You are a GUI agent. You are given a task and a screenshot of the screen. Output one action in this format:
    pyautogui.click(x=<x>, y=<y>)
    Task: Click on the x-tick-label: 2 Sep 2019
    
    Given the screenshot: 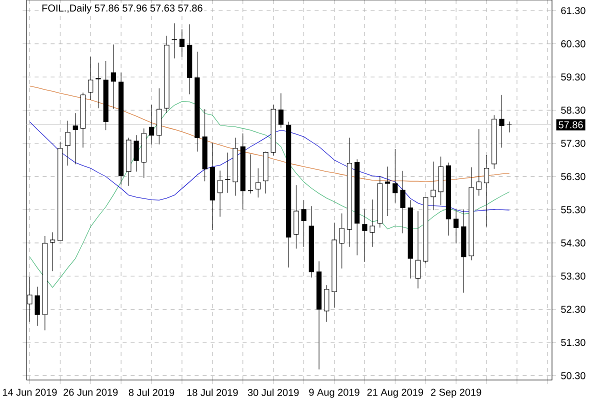 What is the action you would take?
    pyautogui.click(x=456, y=393)
    